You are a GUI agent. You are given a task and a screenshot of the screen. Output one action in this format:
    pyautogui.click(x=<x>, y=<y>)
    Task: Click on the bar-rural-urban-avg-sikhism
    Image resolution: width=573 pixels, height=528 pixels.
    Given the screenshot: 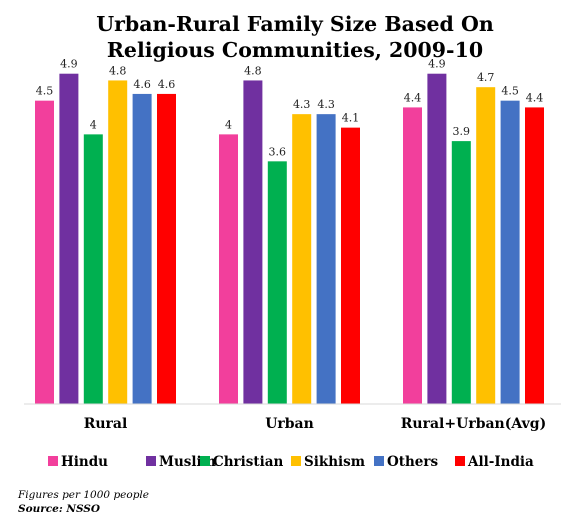 What is the action you would take?
    pyautogui.click(x=486, y=246)
    